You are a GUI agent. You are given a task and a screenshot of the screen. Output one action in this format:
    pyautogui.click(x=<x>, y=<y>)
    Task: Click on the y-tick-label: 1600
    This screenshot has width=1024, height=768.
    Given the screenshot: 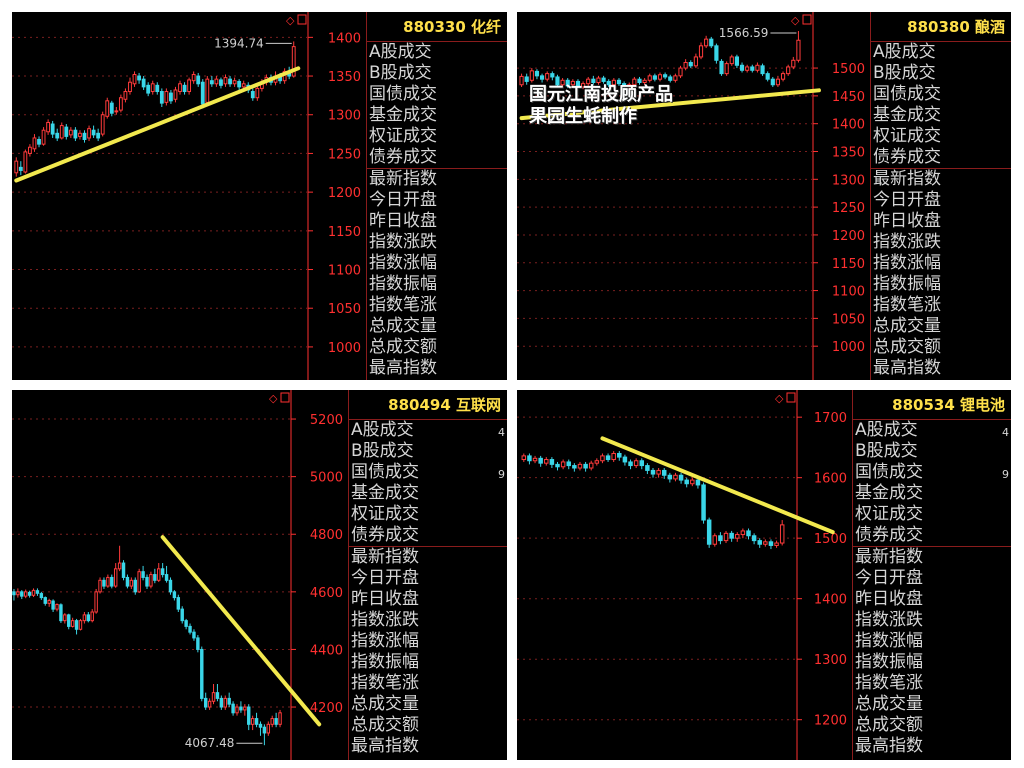 What is the action you would take?
    pyautogui.click(x=830, y=479)
    